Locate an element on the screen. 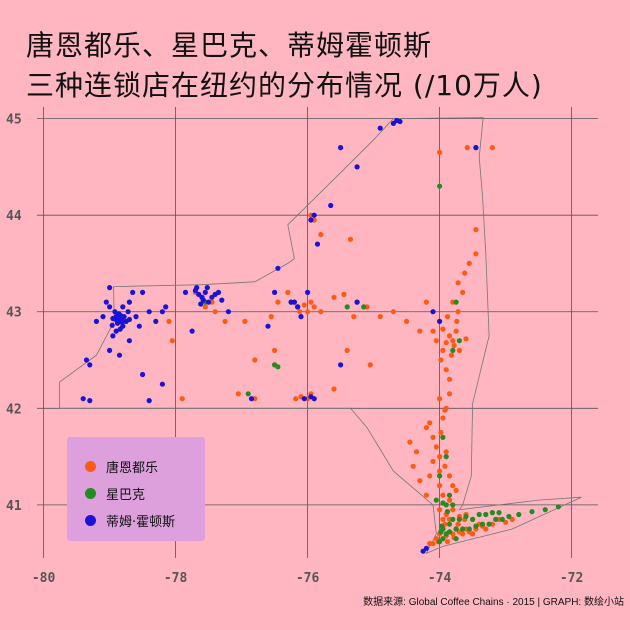  legend: 唐恩都乐 星巴克 蒂姆·霍顿斯 is located at coordinates (136, 489).